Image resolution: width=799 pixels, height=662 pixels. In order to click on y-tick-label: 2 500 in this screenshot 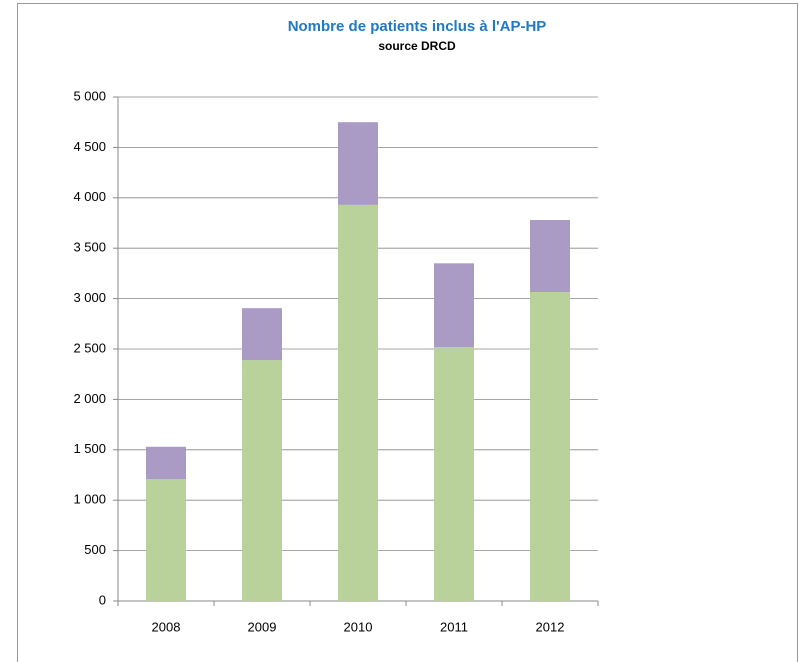, I will do `click(89, 347)`.